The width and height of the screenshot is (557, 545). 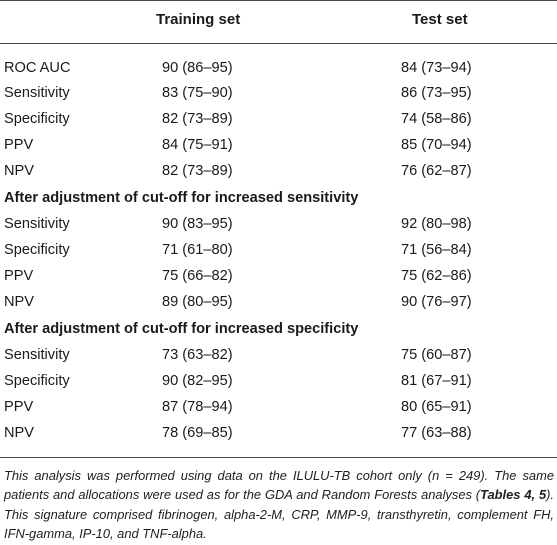 What do you see at coordinates (278, 93) in the screenshot?
I see `table-row: Sensitivity 83 (75–90) 86 (73–95)` at bounding box center [278, 93].